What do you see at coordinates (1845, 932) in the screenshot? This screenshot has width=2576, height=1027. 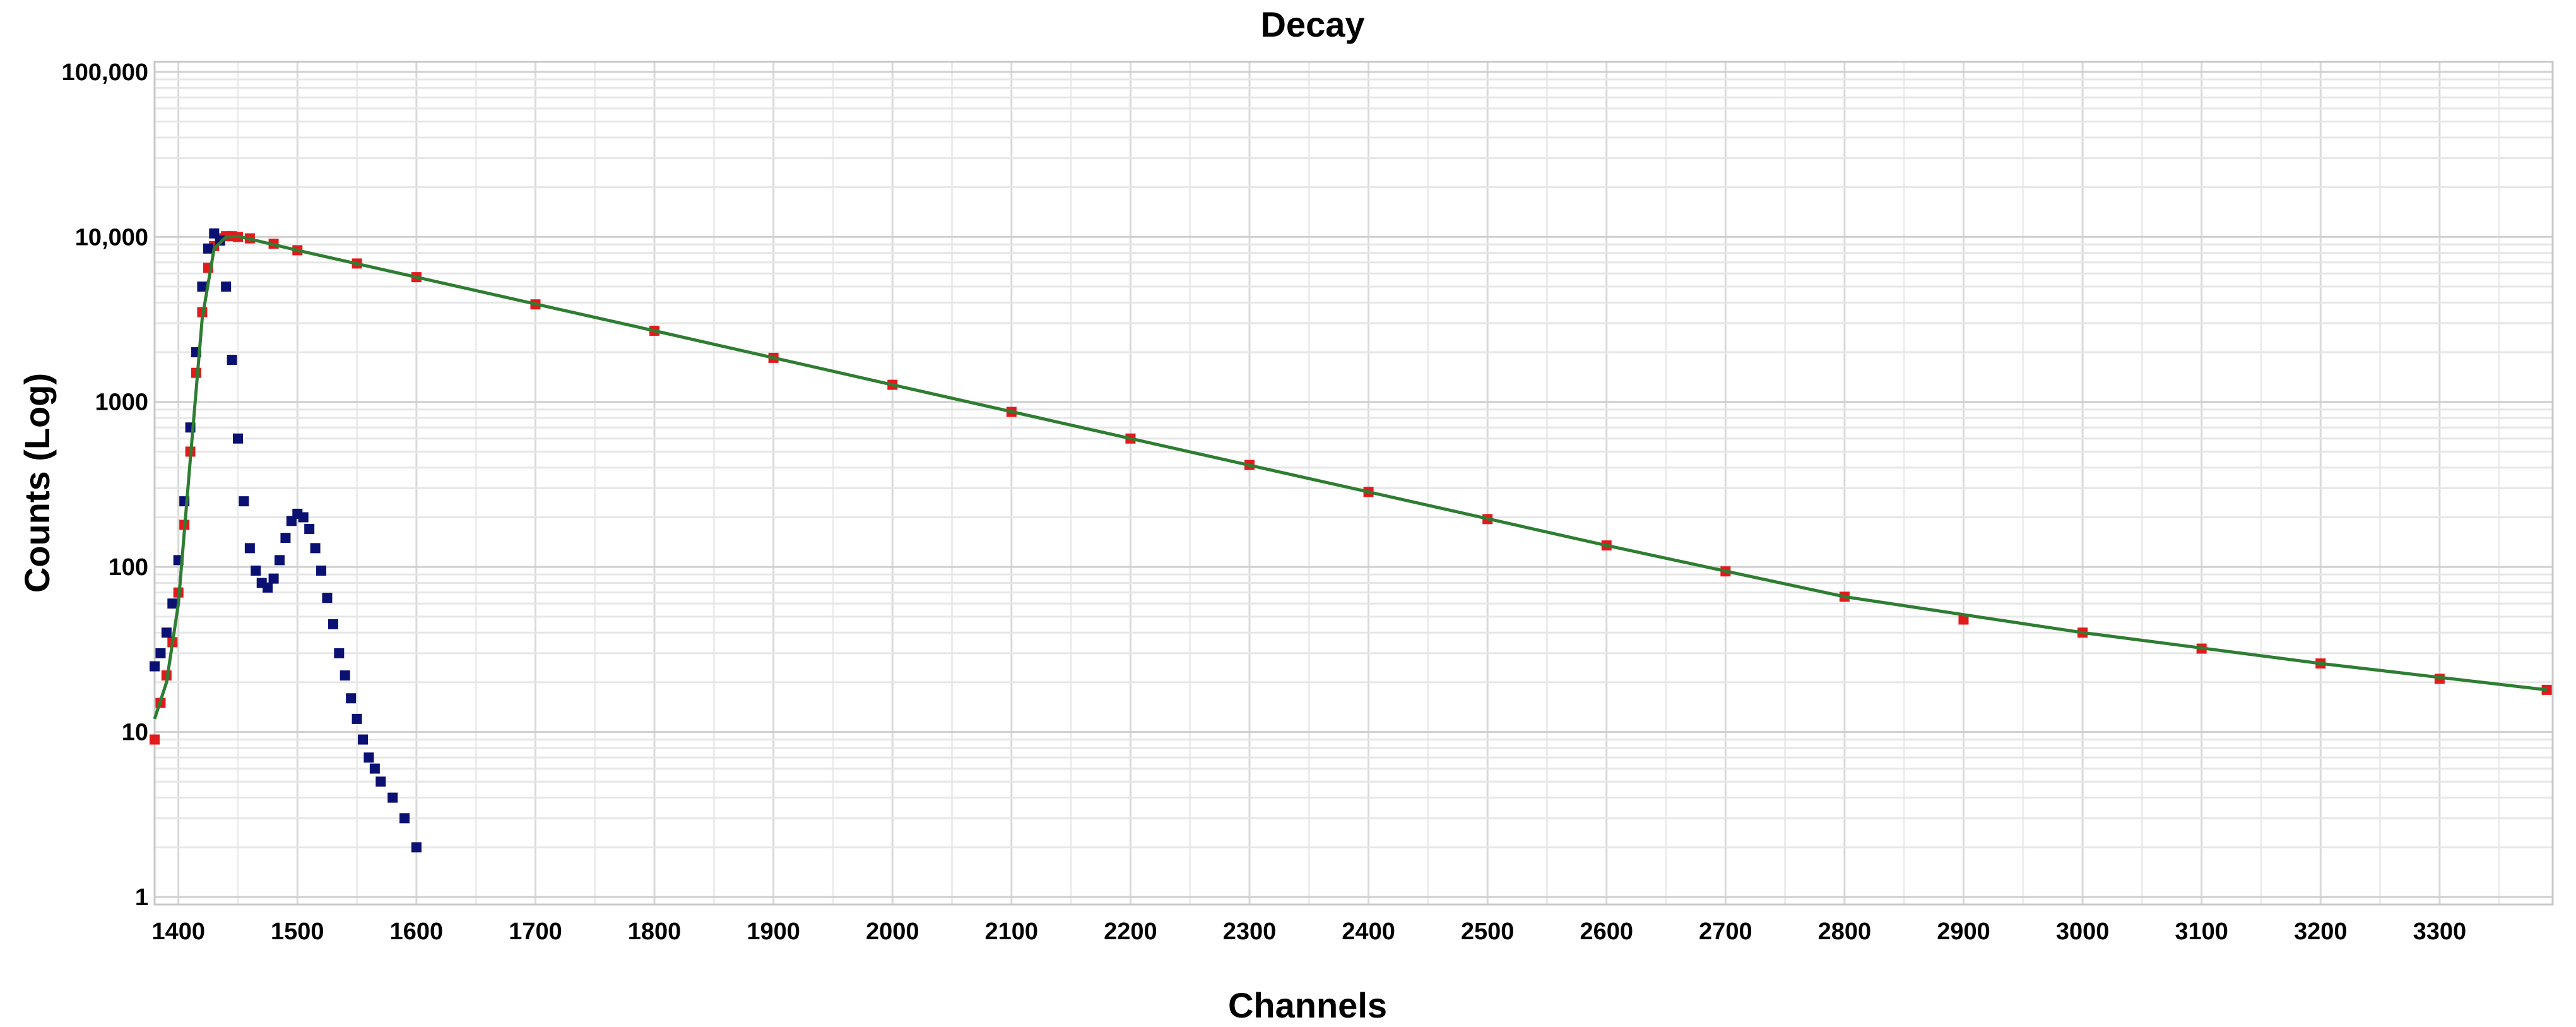 I see `x-tick-label: 2800` at bounding box center [1845, 932].